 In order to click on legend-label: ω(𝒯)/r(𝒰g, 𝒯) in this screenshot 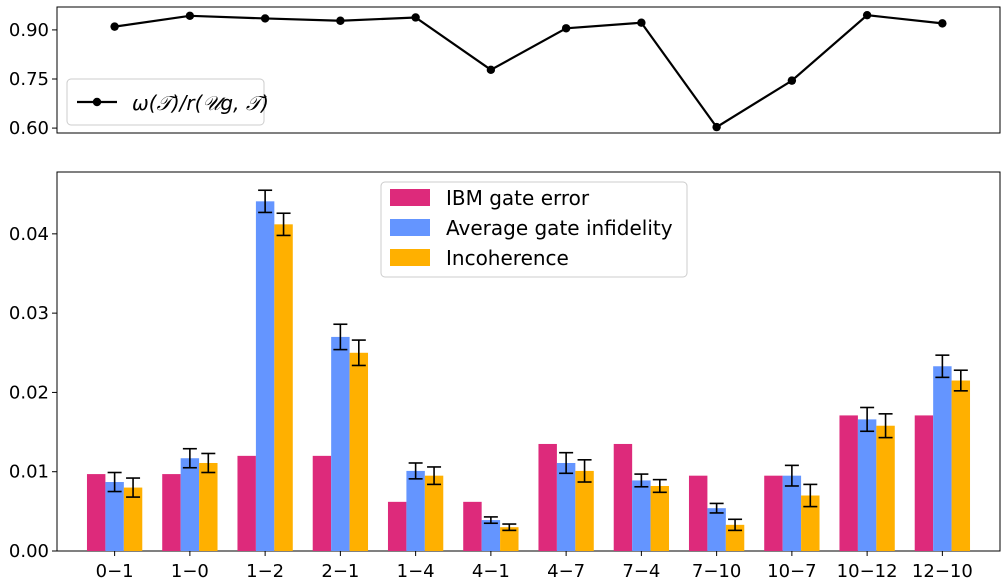, I will do `click(200, 103)`.